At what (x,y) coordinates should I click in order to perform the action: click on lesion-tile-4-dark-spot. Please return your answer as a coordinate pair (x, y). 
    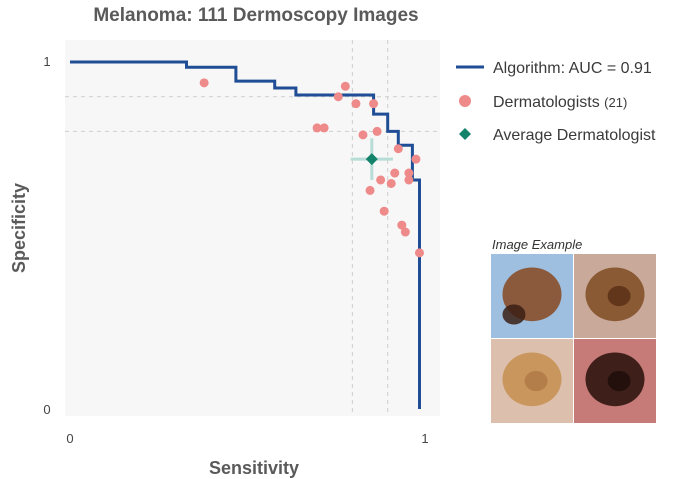
    Looking at the image, I should click on (619, 381).